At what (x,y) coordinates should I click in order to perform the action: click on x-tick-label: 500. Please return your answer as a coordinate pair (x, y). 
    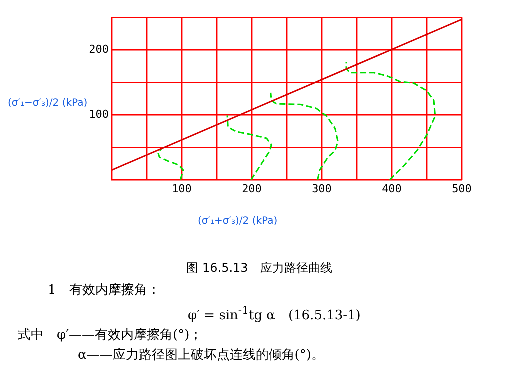
    Looking at the image, I should click on (462, 189).